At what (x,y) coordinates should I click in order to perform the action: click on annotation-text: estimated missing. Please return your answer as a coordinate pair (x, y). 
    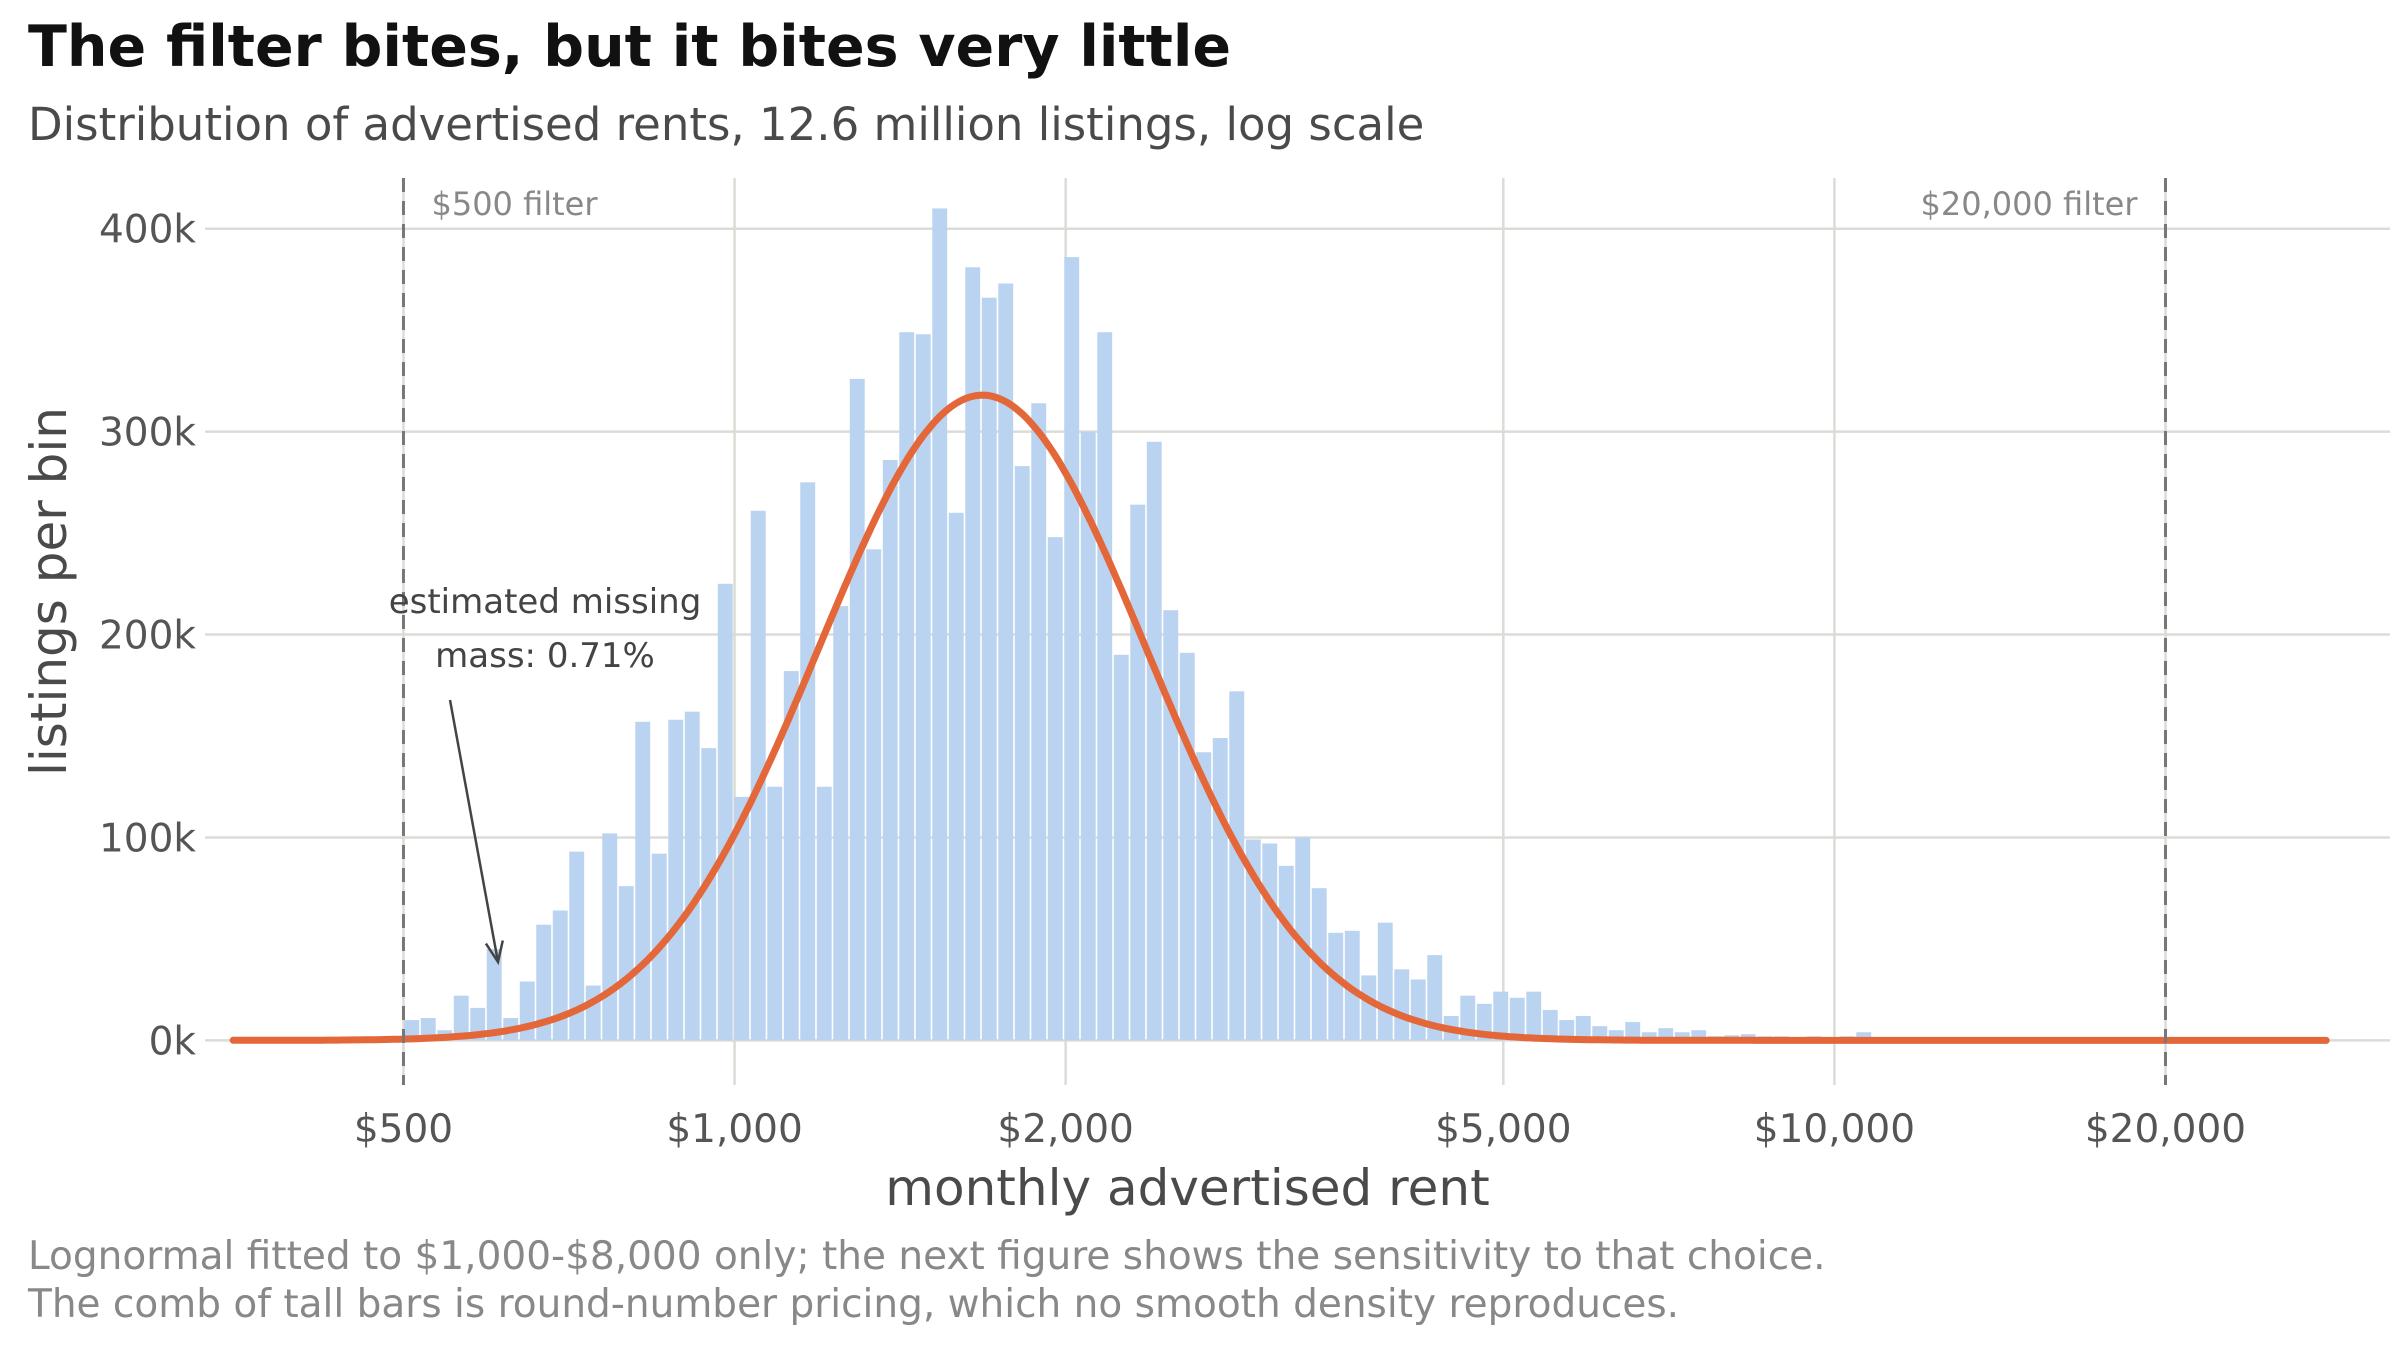
    Looking at the image, I should click on (545, 602).